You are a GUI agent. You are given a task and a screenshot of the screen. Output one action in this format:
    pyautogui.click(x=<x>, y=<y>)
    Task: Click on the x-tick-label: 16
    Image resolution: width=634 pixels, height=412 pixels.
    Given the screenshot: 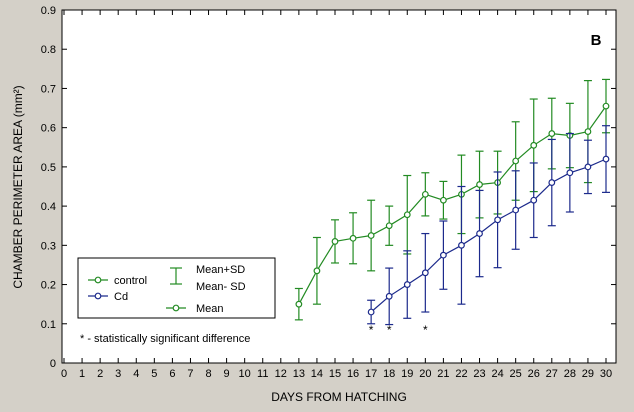 What is the action you would take?
    pyautogui.click(x=353, y=374)
    